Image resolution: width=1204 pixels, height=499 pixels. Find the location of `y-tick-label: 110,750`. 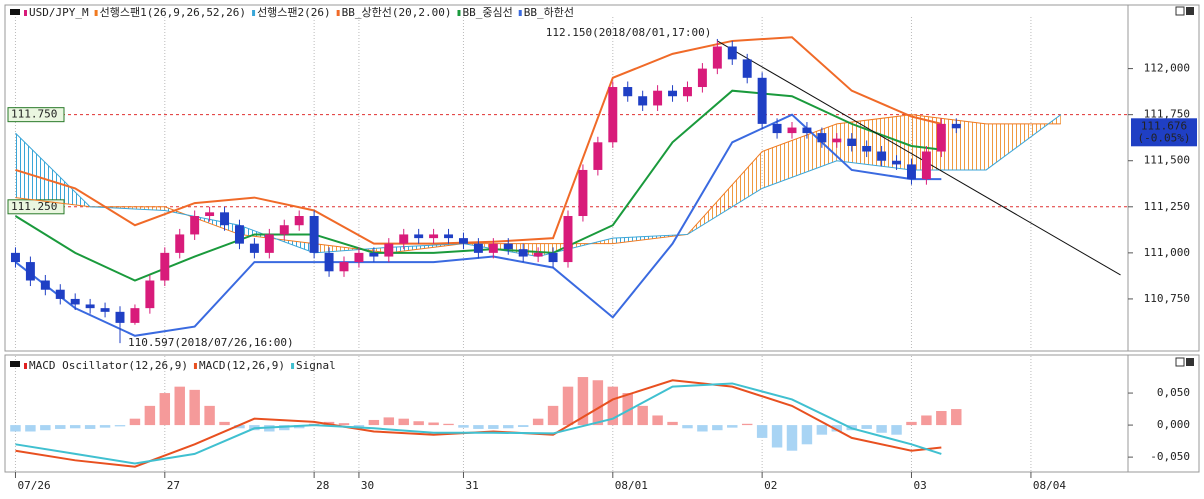

y-tick-label: 110,750 is located at coordinates (1167, 298).